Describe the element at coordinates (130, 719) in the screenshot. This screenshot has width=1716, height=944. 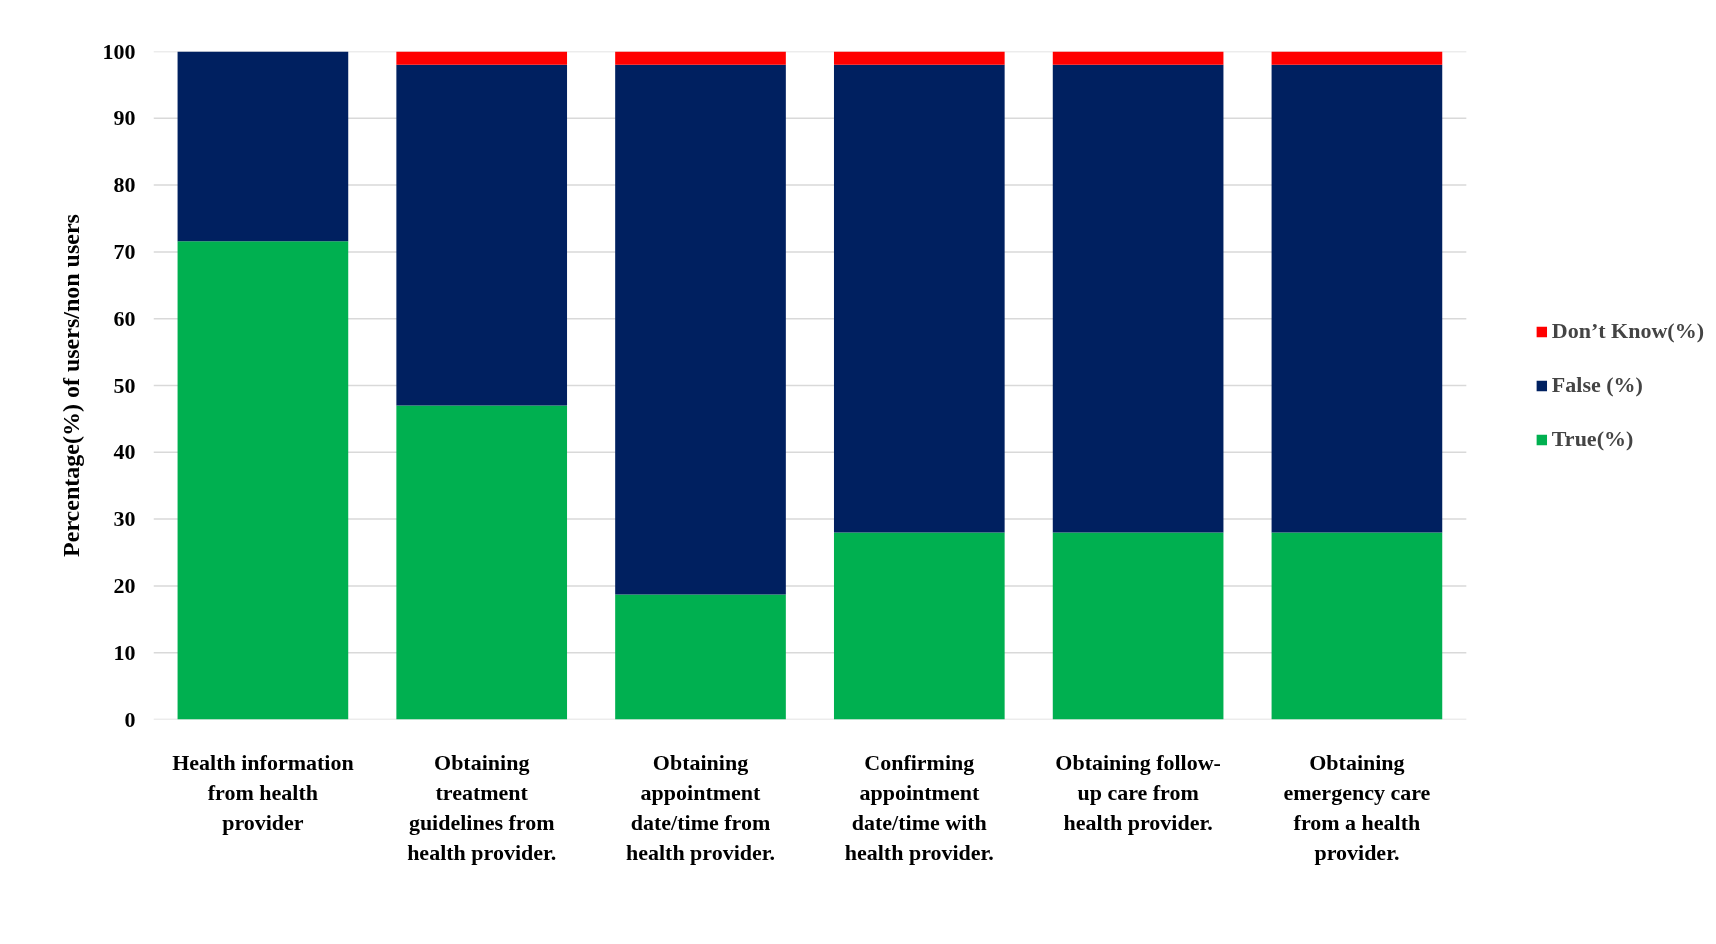
I see `y-tick-label: 0` at that location.